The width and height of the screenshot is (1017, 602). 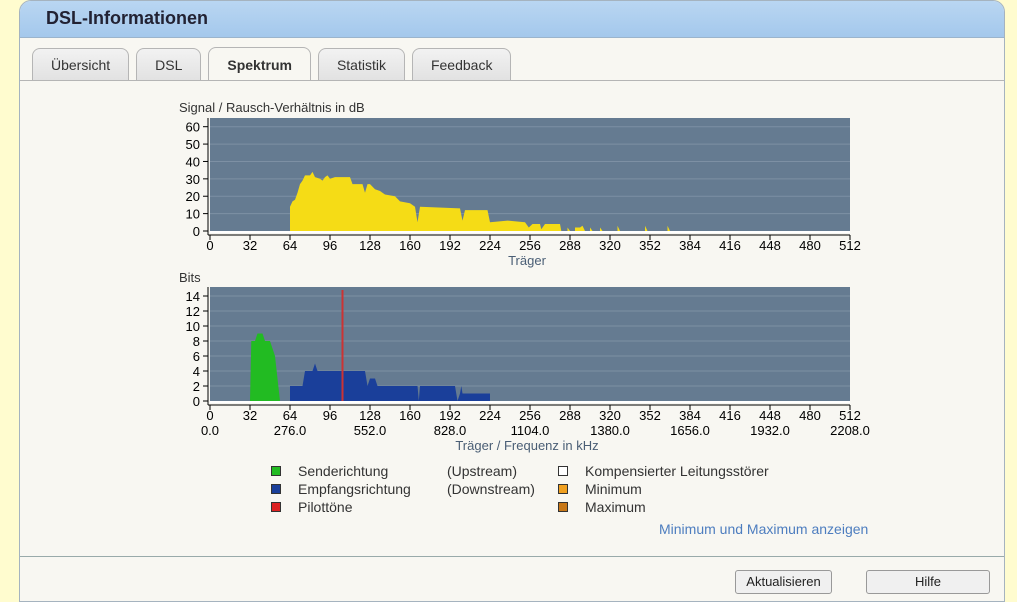 I want to click on freq-tick-label: 552.0, so click(x=370, y=430).